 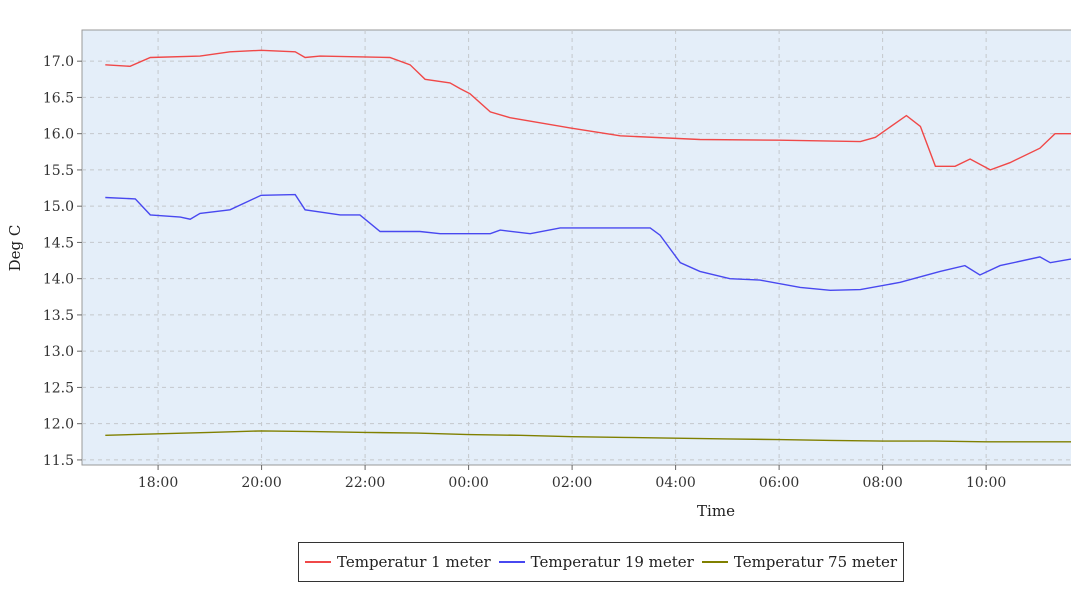 What do you see at coordinates (158, 483) in the screenshot?
I see `x-tick-label: 18:00` at bounding box center [158, 483].